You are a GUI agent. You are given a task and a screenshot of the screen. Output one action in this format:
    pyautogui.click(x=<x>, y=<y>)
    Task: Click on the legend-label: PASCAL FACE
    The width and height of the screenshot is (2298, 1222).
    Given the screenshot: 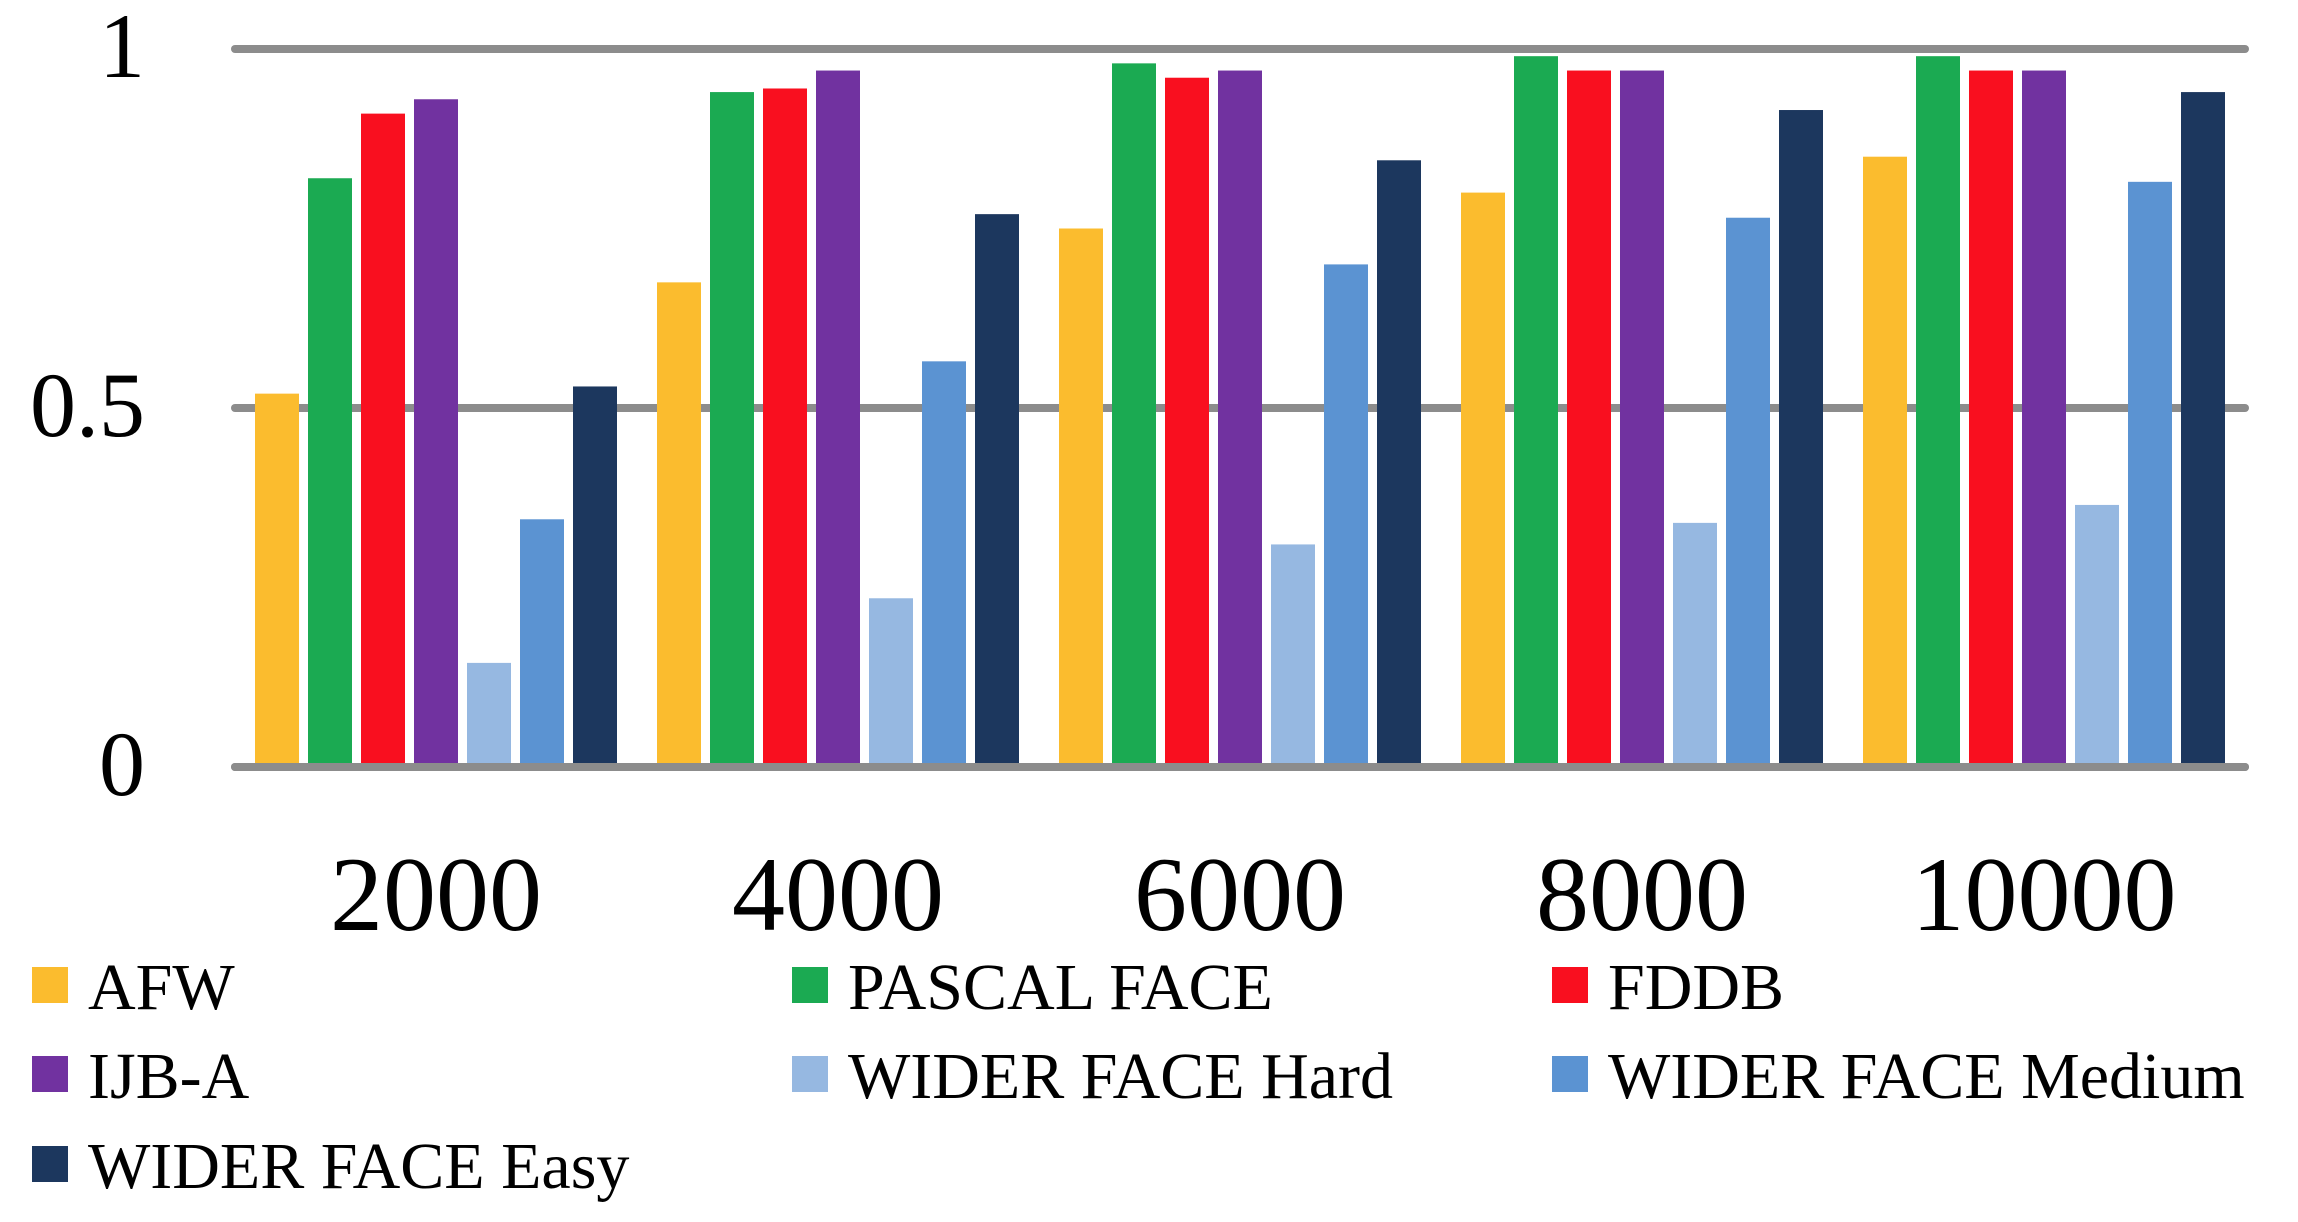 What is the action you would take?
    pyautogui.click(x=1060, y=987)
    